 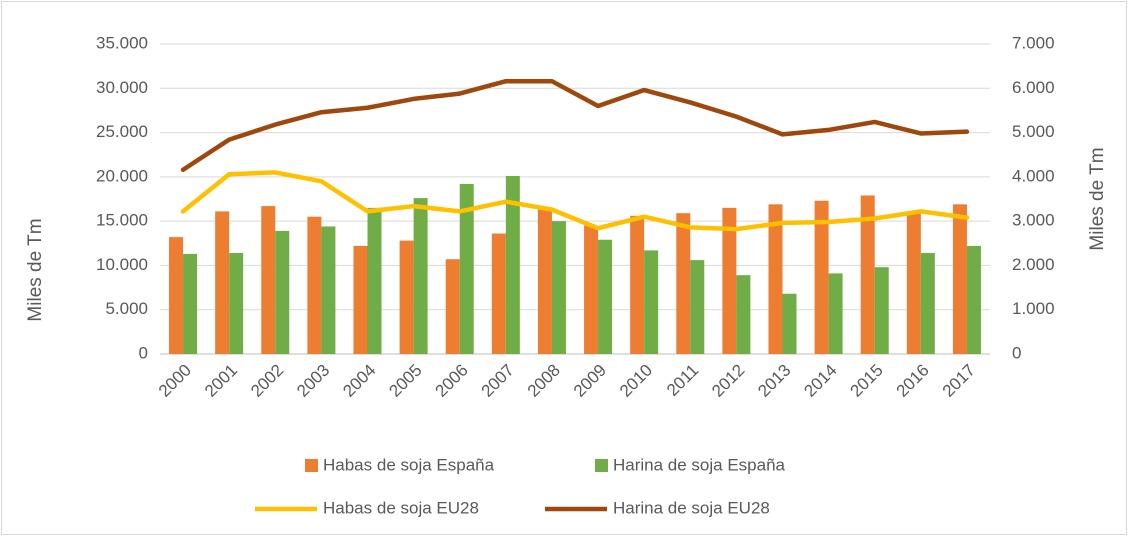 What do you see at coordinates (122, 264) in the screenshot?
I see `y-tick-label: 10.000` at bounding box center [122, 264].